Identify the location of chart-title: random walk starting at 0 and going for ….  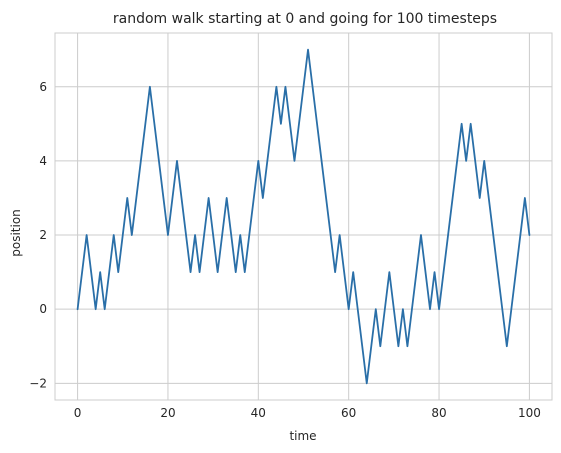
(305, 19).